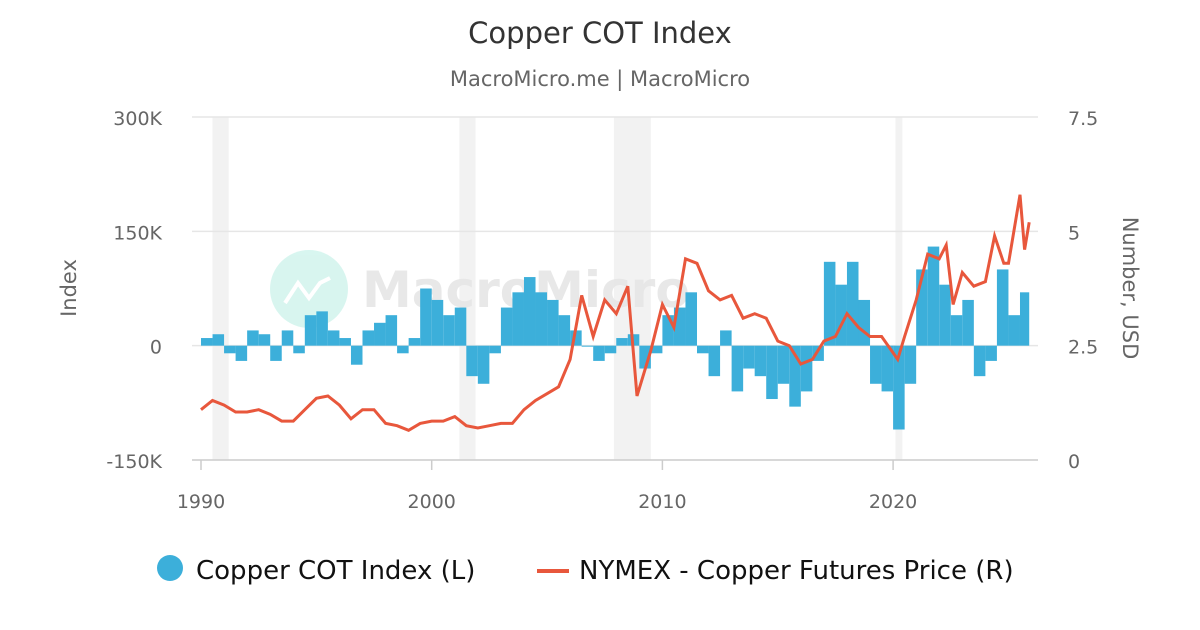 This screenshot has width=1200, height=630. What do you see at coordinates (1074, 462) in the screenshot?
I see `y-right-tick-label: 0` at bounding box center [1074, 462].